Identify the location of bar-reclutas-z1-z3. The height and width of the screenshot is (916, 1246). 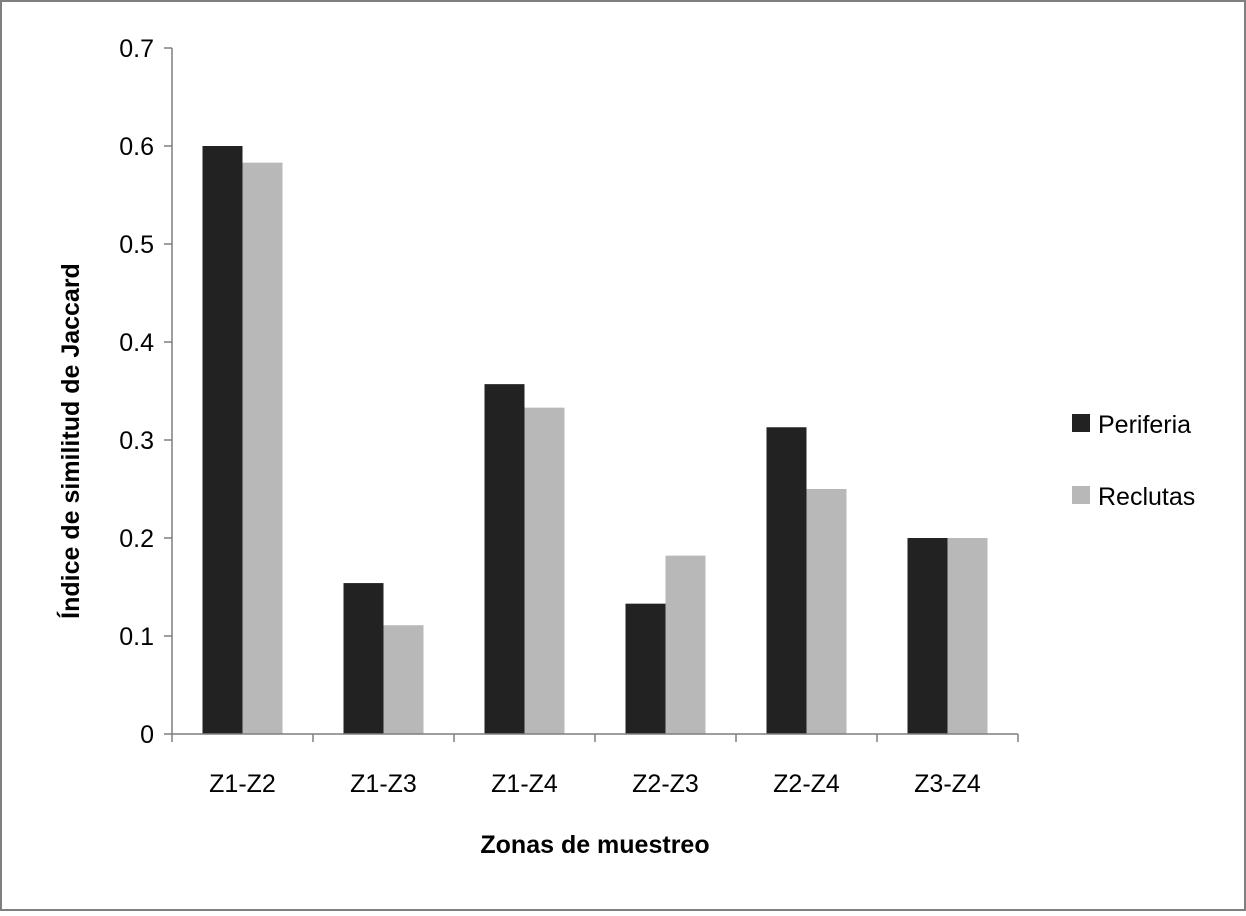
(403, 679).